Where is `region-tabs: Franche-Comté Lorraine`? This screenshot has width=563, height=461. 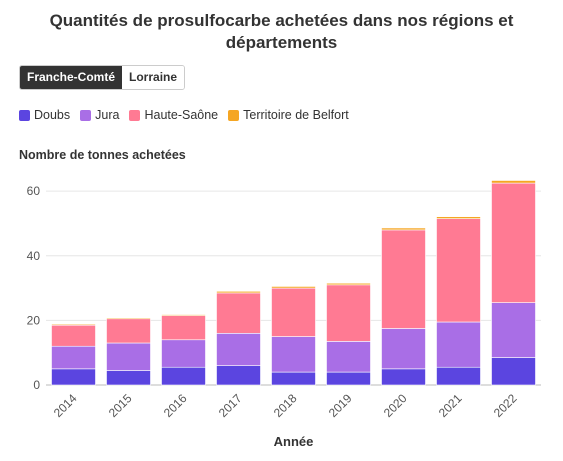
region-tabs: Franche-Comté Lorraine is located at coordinates (102, 77).